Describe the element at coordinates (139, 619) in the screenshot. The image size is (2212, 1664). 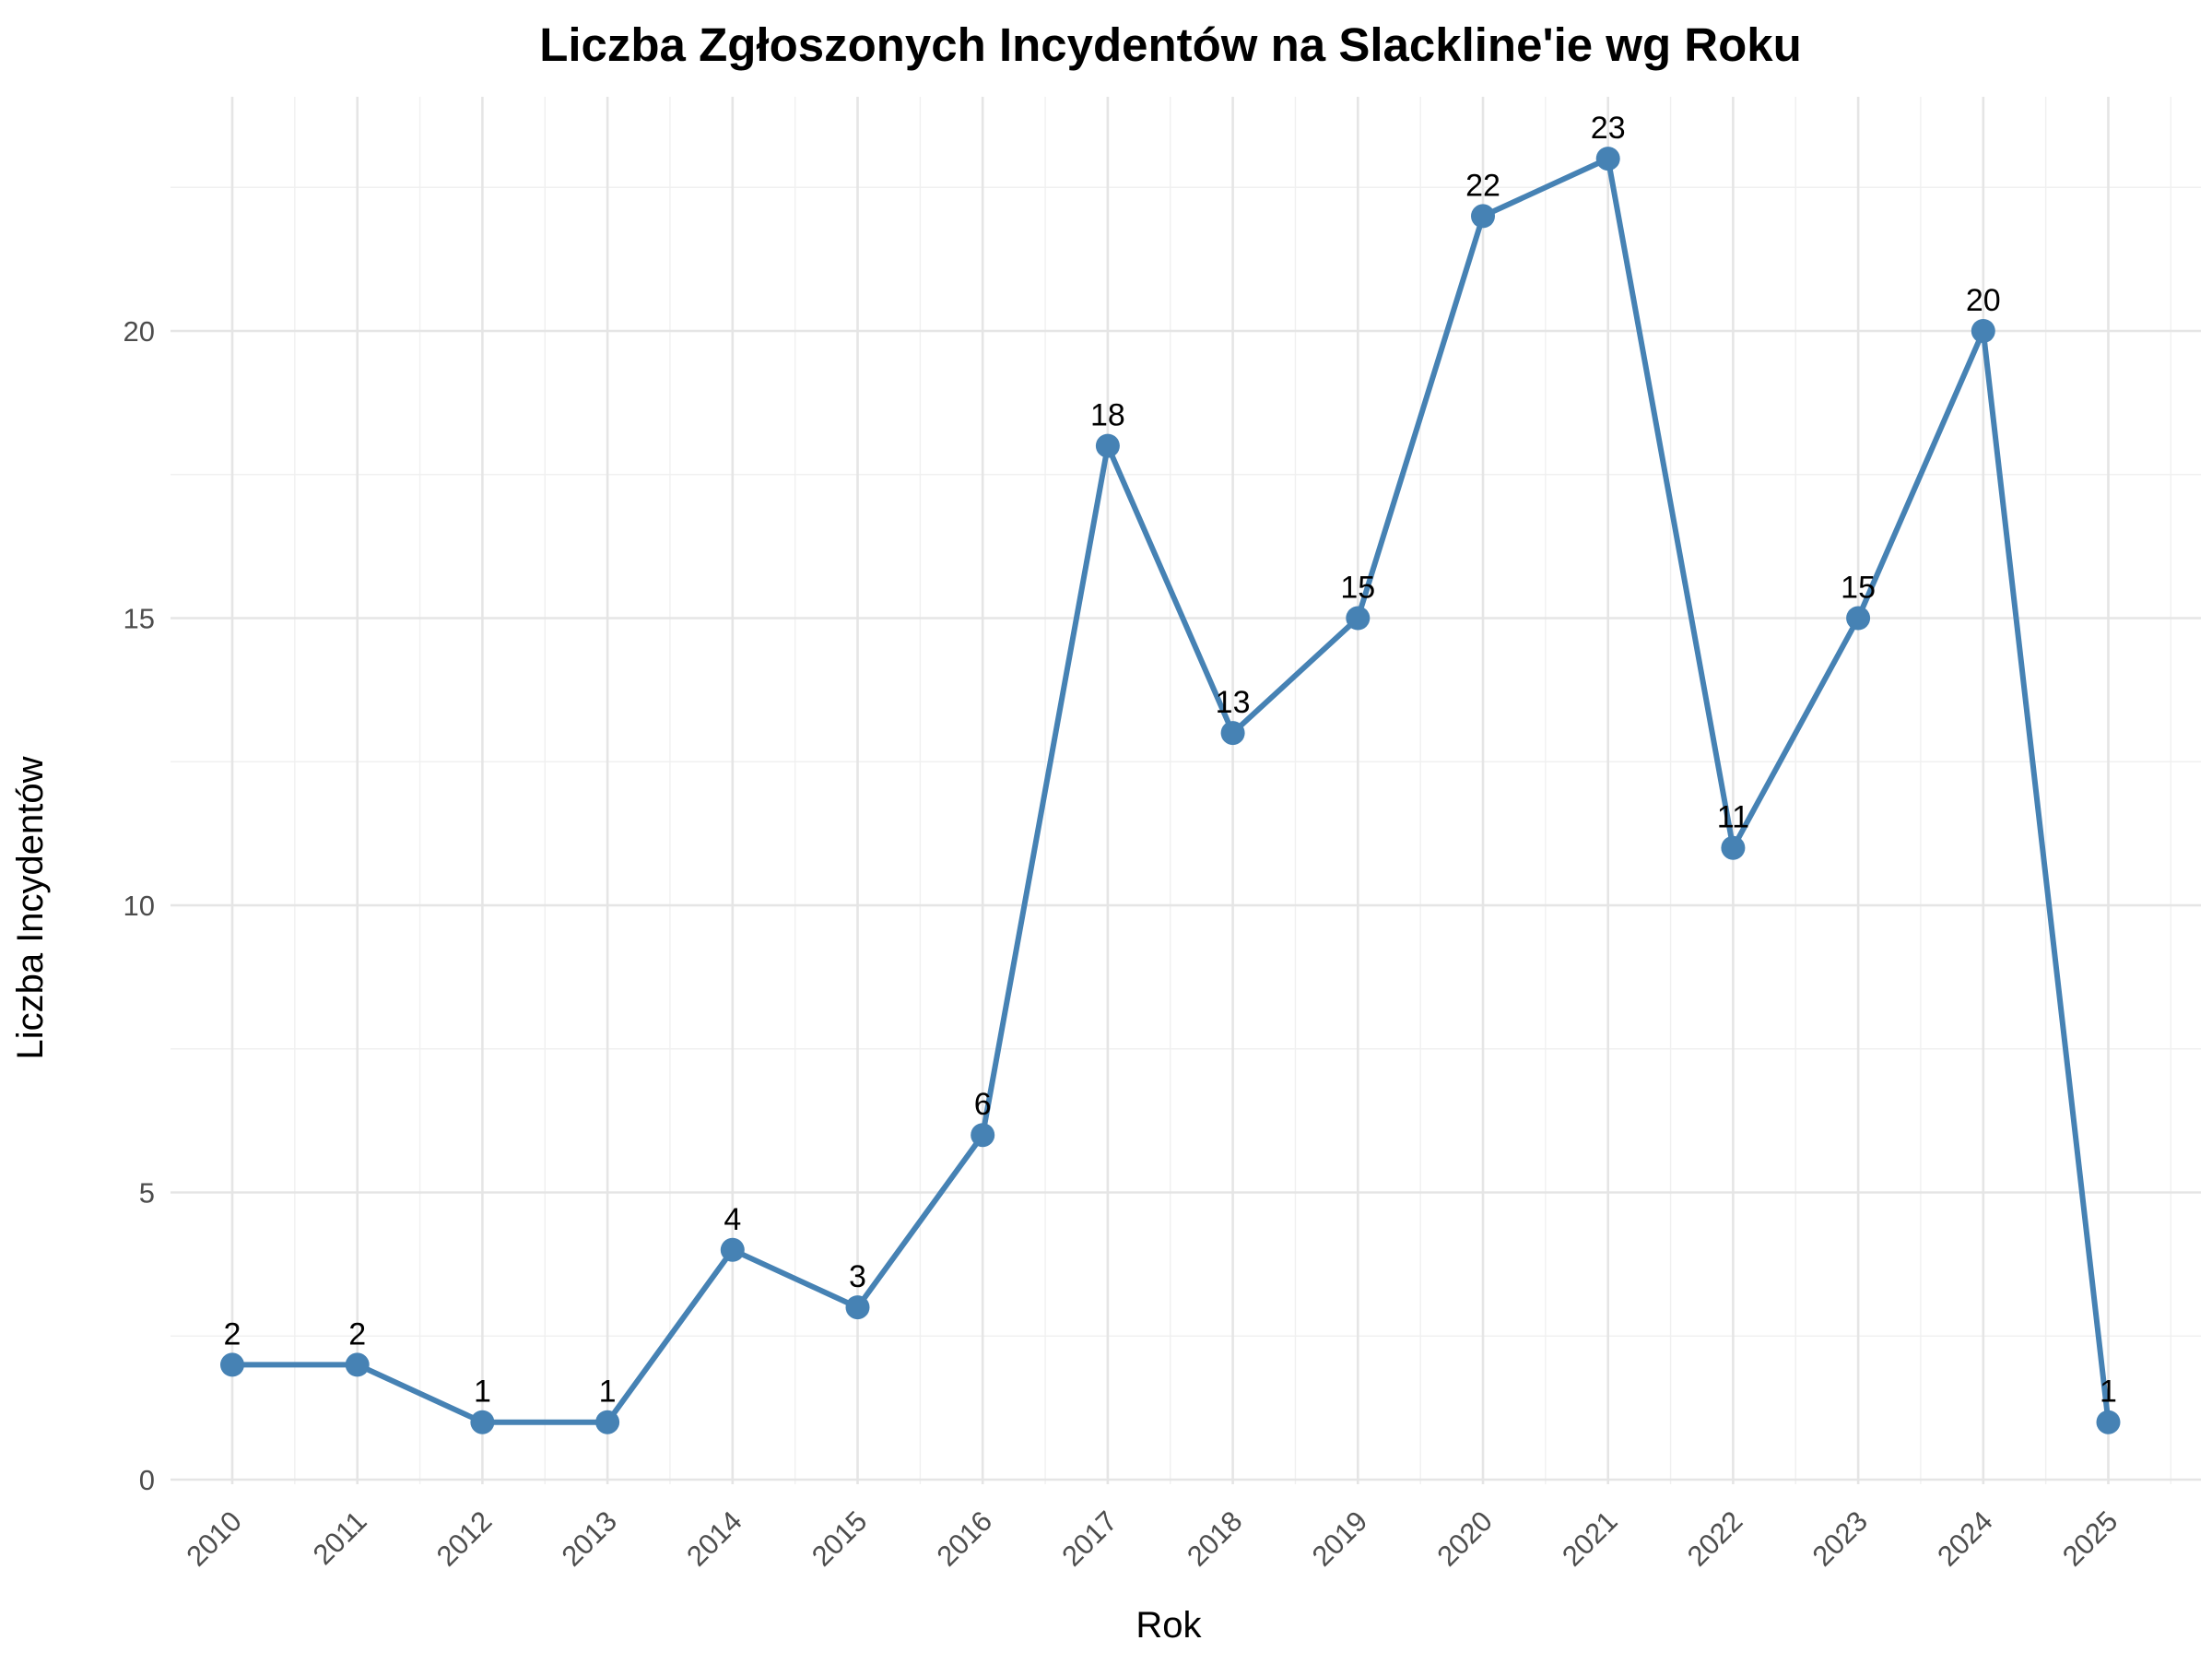
I see `y-tick-label: 15` at that location.